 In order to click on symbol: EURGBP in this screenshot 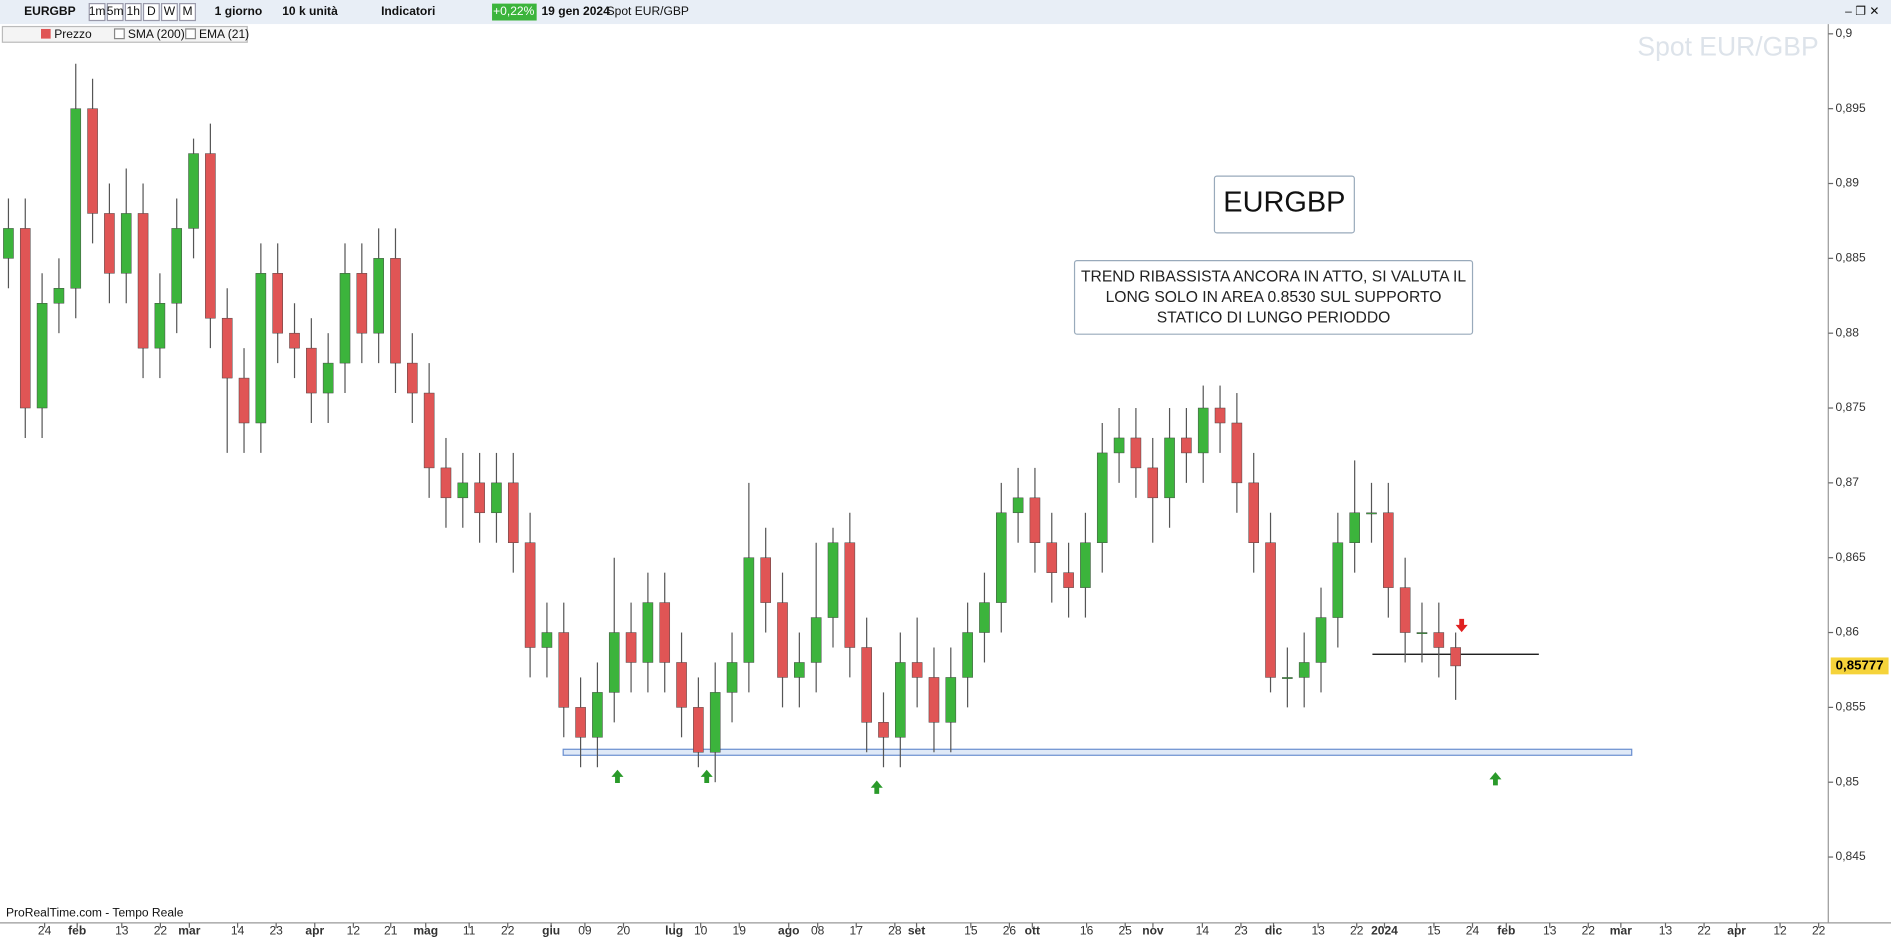, I will do `click(50, 11)`.